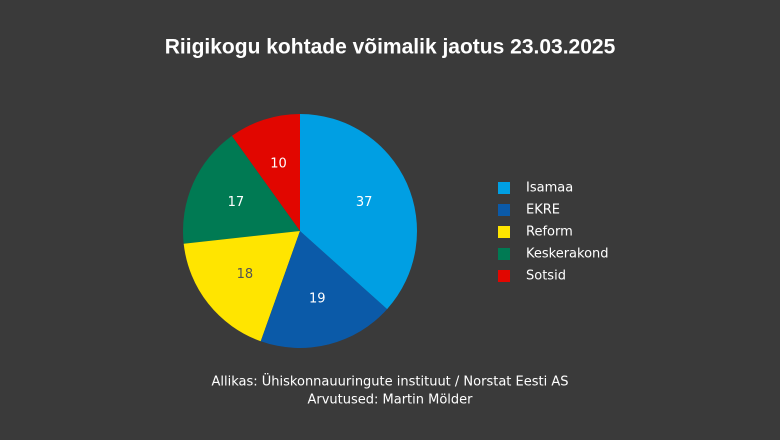 Image resolution: width=780 pixels, height=440 pixels. Describe the element at coordinates (390, 400) in the screenshot. I see `credits: Arvutused: Martin Mölder` at that location.